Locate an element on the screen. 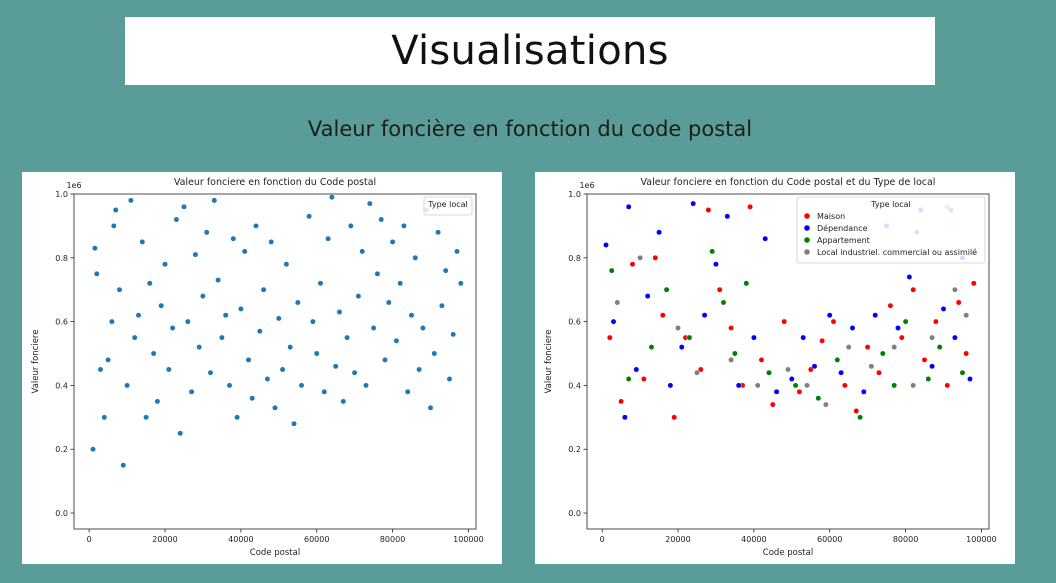  y-tick-label: 0.4 is located at coordinates (61, 385).